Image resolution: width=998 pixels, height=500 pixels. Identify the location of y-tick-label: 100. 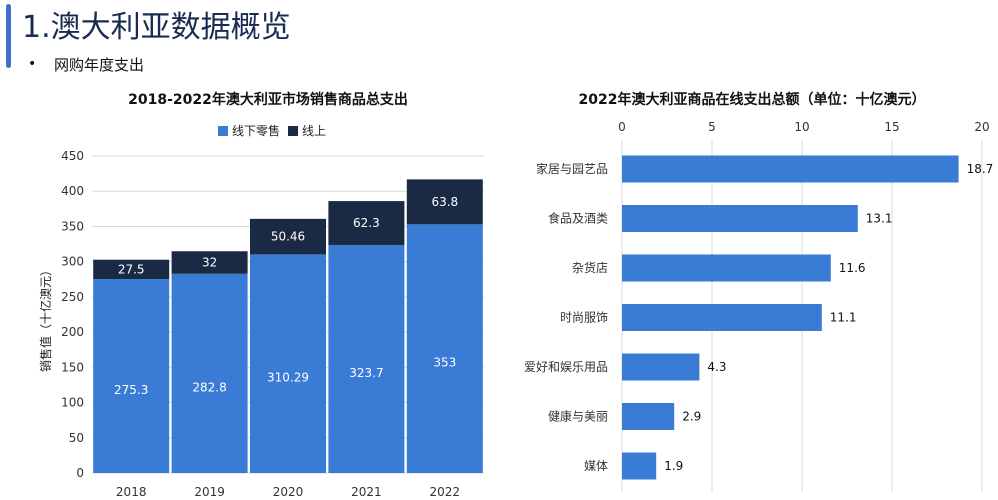
(72, 403).